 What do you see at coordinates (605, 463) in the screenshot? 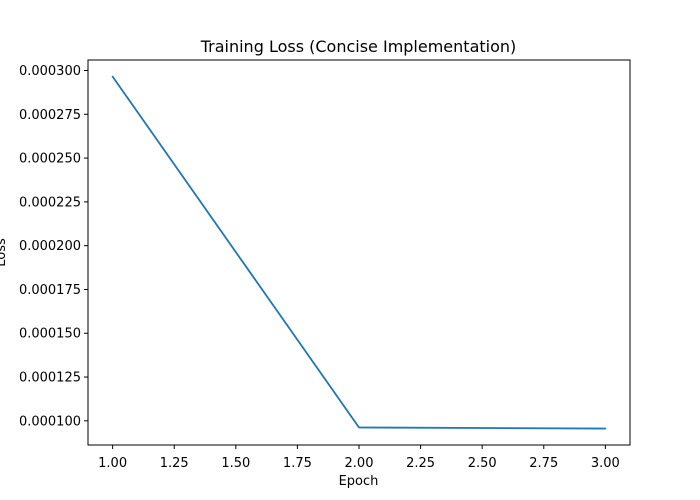
I see `x-tick-label: 3.00` at bounding box center [605, 463].